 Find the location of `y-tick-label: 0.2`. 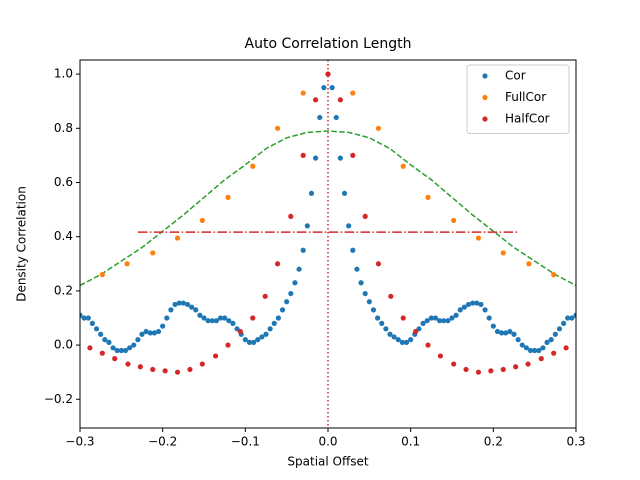

y-tick-label: 0.2 is located at coordinates (63, 290).